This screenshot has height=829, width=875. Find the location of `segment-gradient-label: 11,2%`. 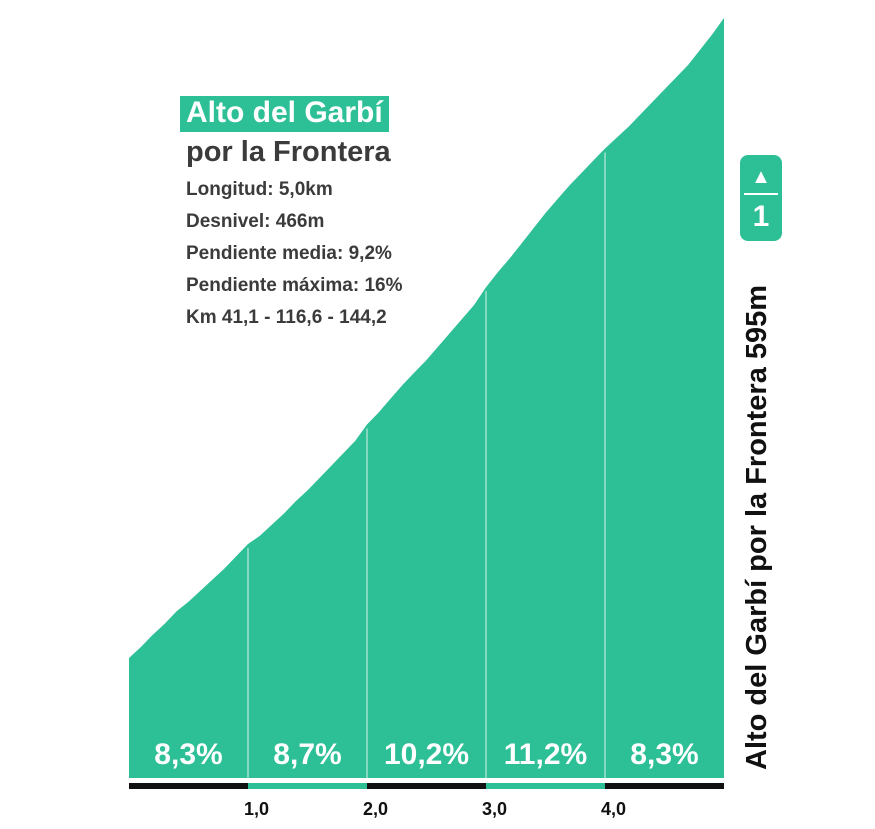

segment-gradient-label: 11,2% is located at coordinates (545, 754).